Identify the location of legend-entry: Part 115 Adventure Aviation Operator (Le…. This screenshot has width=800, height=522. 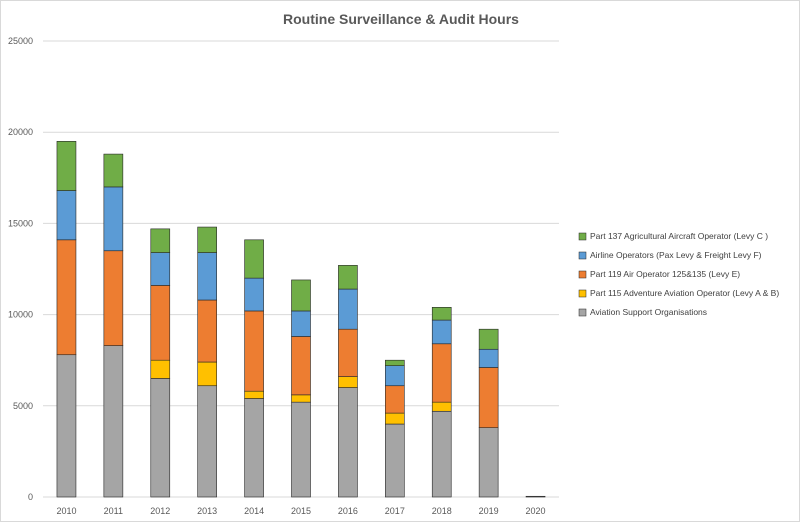
(684, 293).